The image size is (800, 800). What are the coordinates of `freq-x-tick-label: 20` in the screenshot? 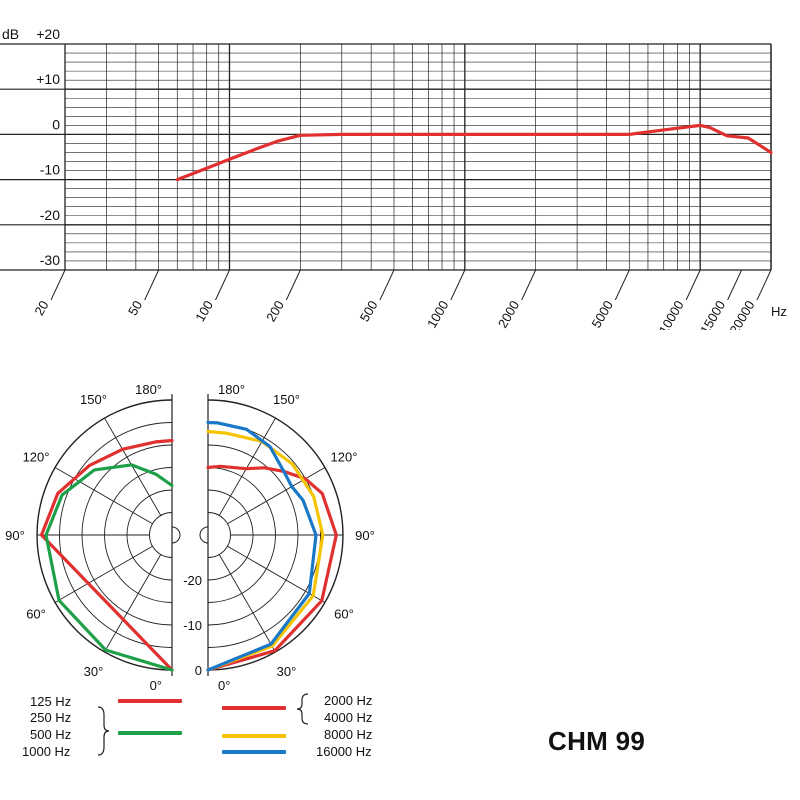 It's located at (41, 308).